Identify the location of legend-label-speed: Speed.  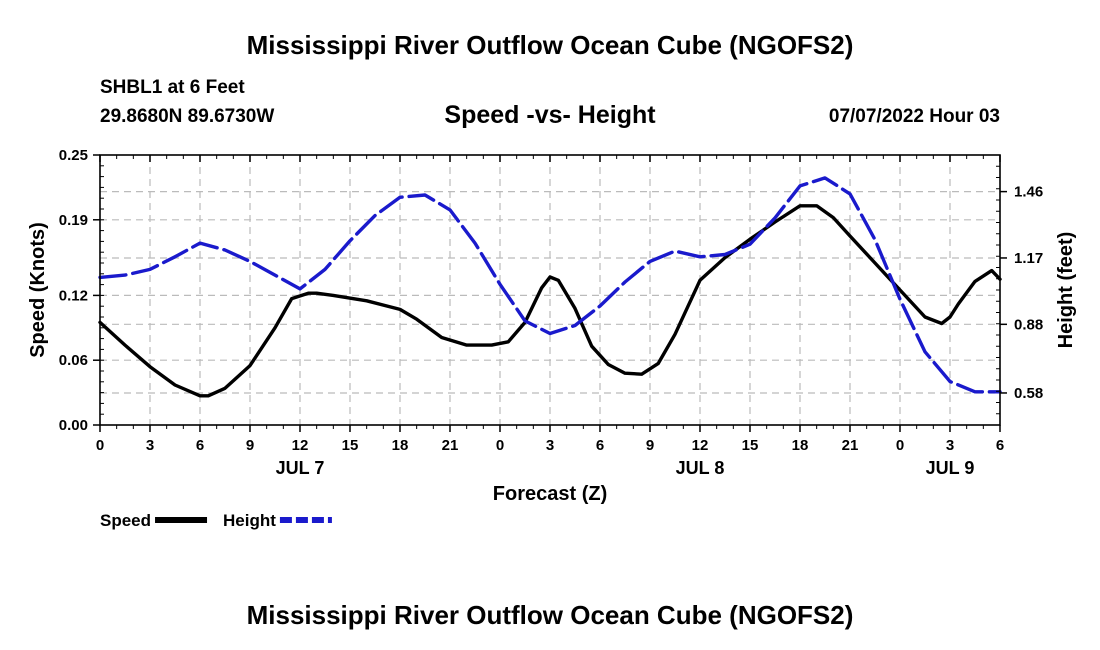
(125, 520).